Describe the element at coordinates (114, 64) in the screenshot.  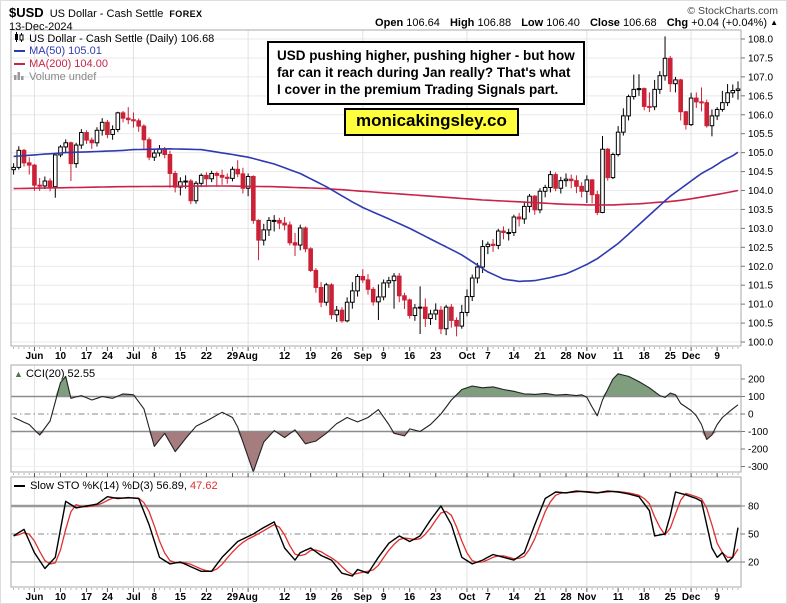
I see `legend-ma200-row: MA(200) 104.00` at that location.